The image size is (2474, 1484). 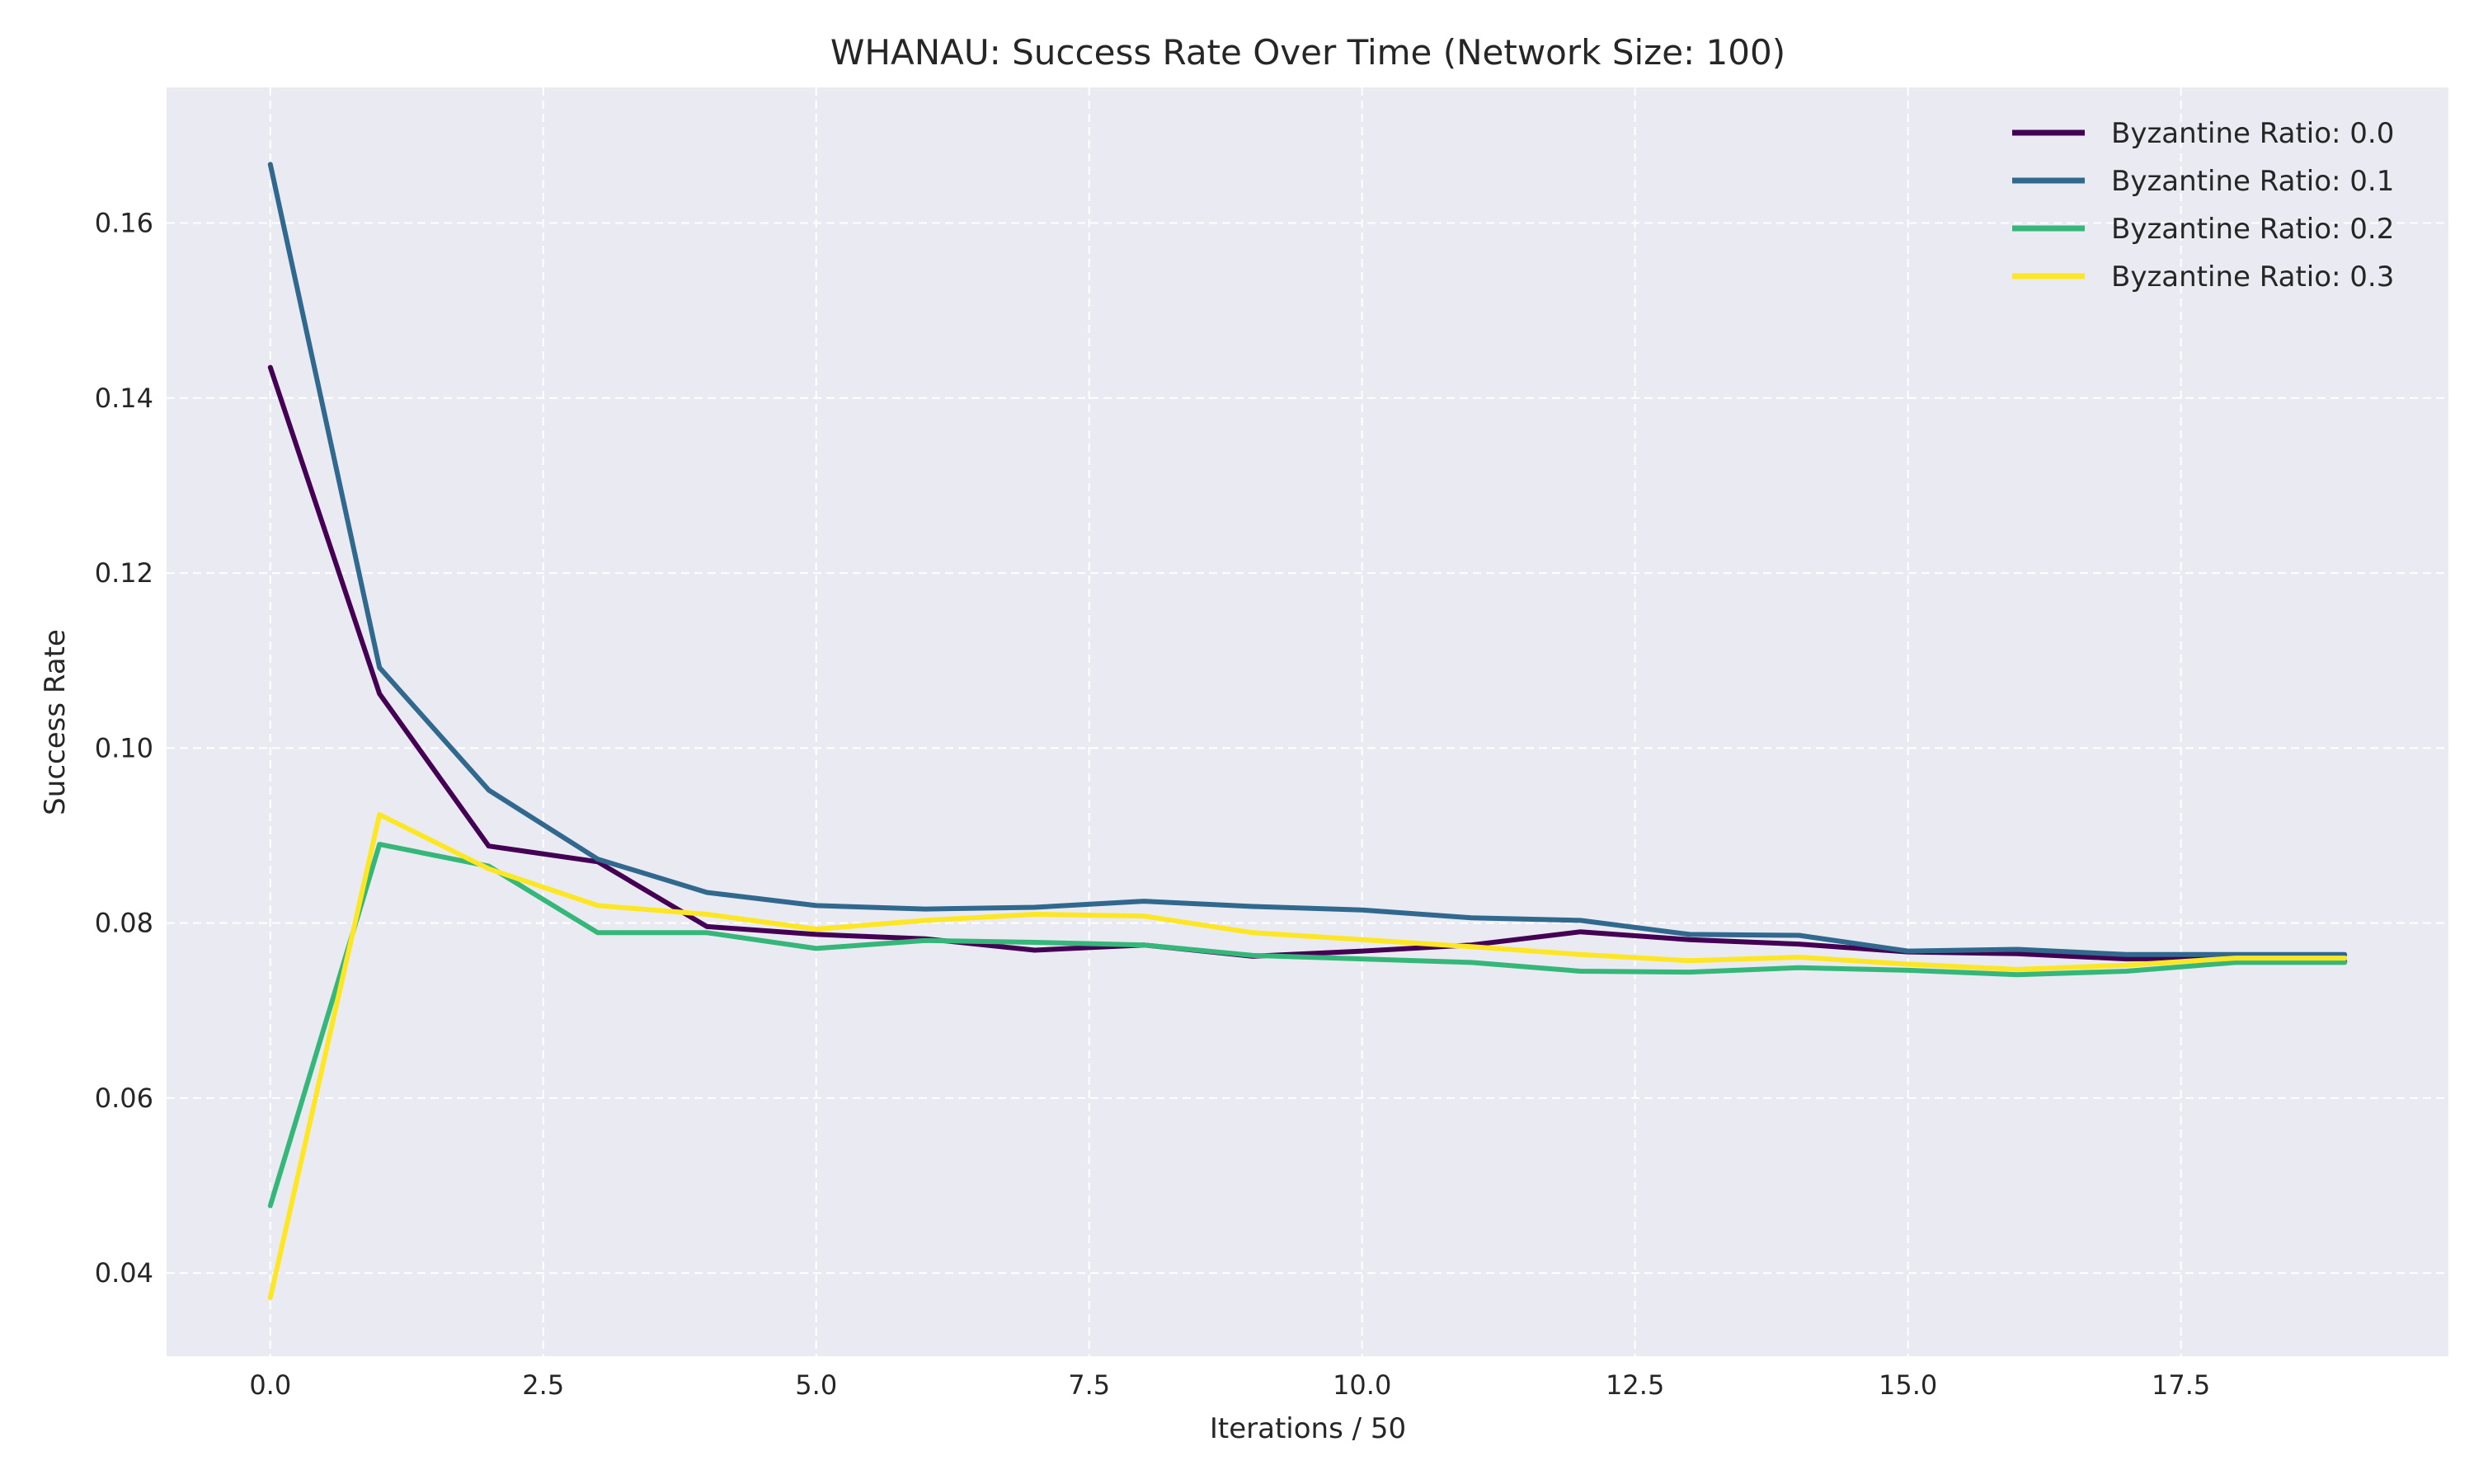 What do you see at coordinates (543, 1385) in the screenshot?
I see `x-tick-label: 2.5` at bounding box center [543, 1385].